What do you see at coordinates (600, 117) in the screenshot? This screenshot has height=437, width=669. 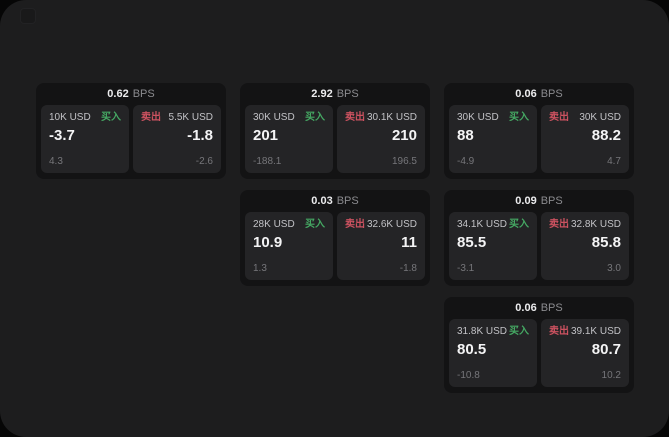 I see `sell-amount-label: 30K USD` at bounding box center [600, 117].